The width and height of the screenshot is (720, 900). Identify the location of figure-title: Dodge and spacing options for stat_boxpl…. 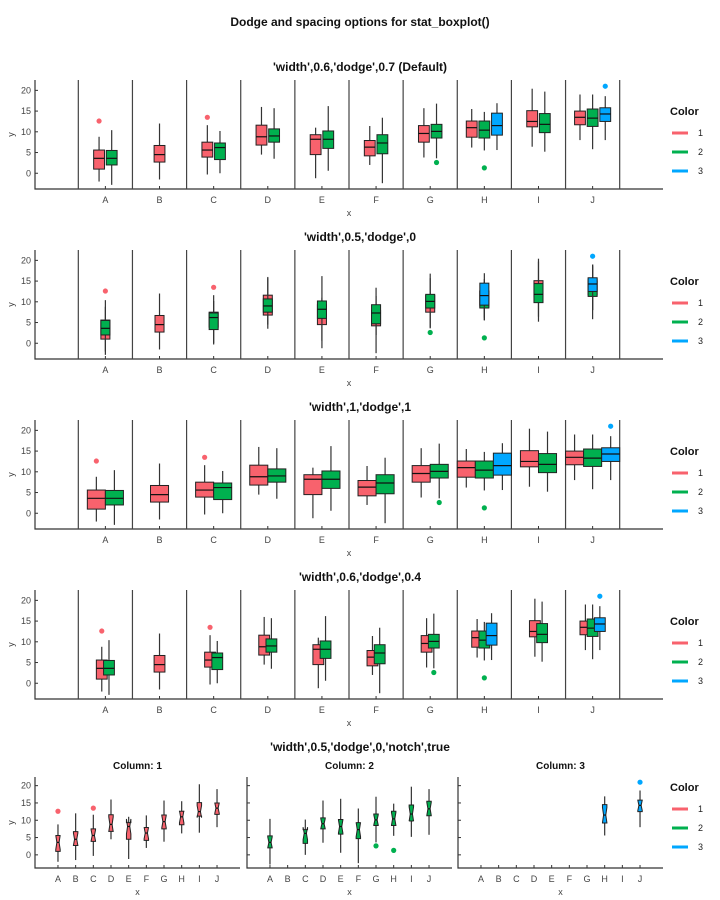
(359, 22).